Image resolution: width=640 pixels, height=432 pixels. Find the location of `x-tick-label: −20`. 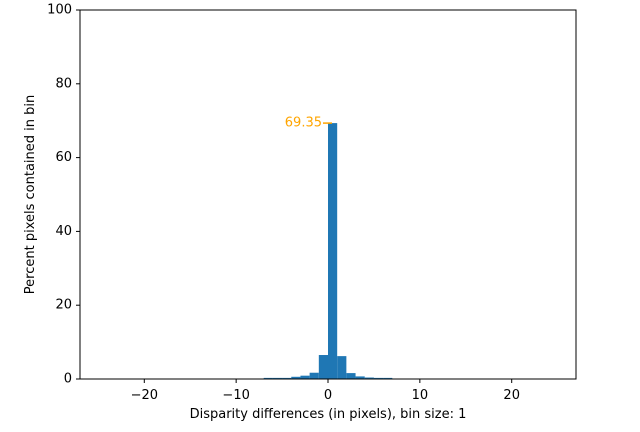

x-tick-label: −20 is located at coordinates (144, 395).